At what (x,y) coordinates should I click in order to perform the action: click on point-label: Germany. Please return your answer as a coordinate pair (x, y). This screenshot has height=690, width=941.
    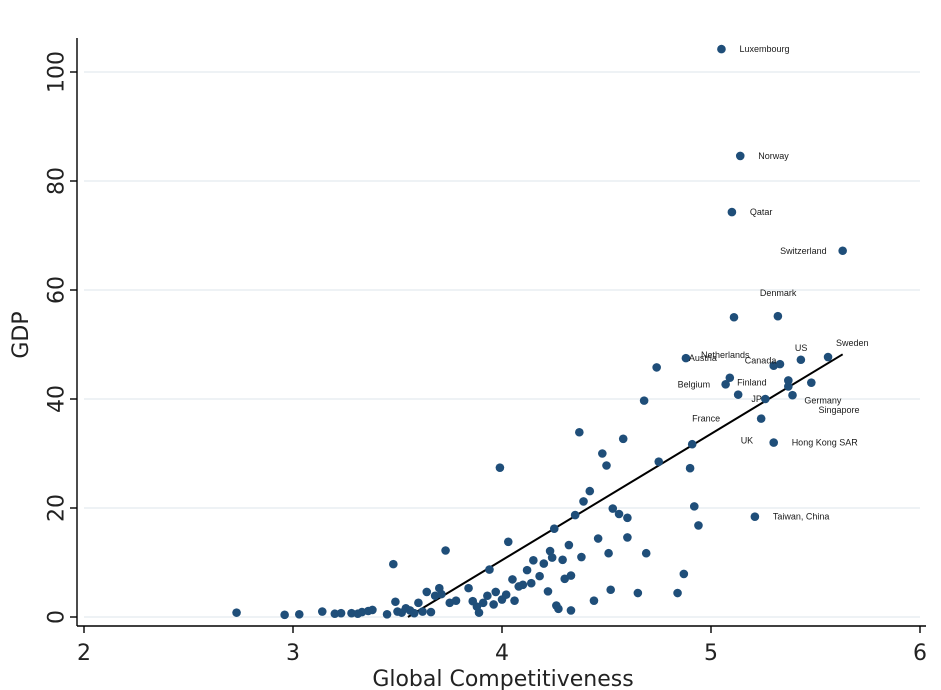
    Looking at the image, I should click on (823, 400).